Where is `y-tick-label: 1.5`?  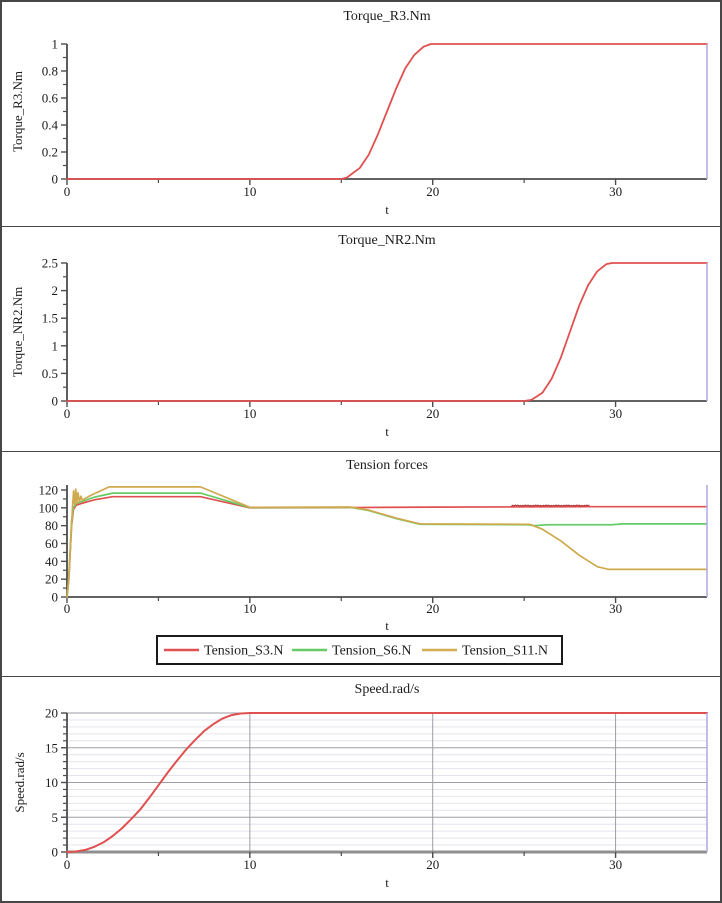
y-tick-label: 1.5 is located at coordinates (50, 318).